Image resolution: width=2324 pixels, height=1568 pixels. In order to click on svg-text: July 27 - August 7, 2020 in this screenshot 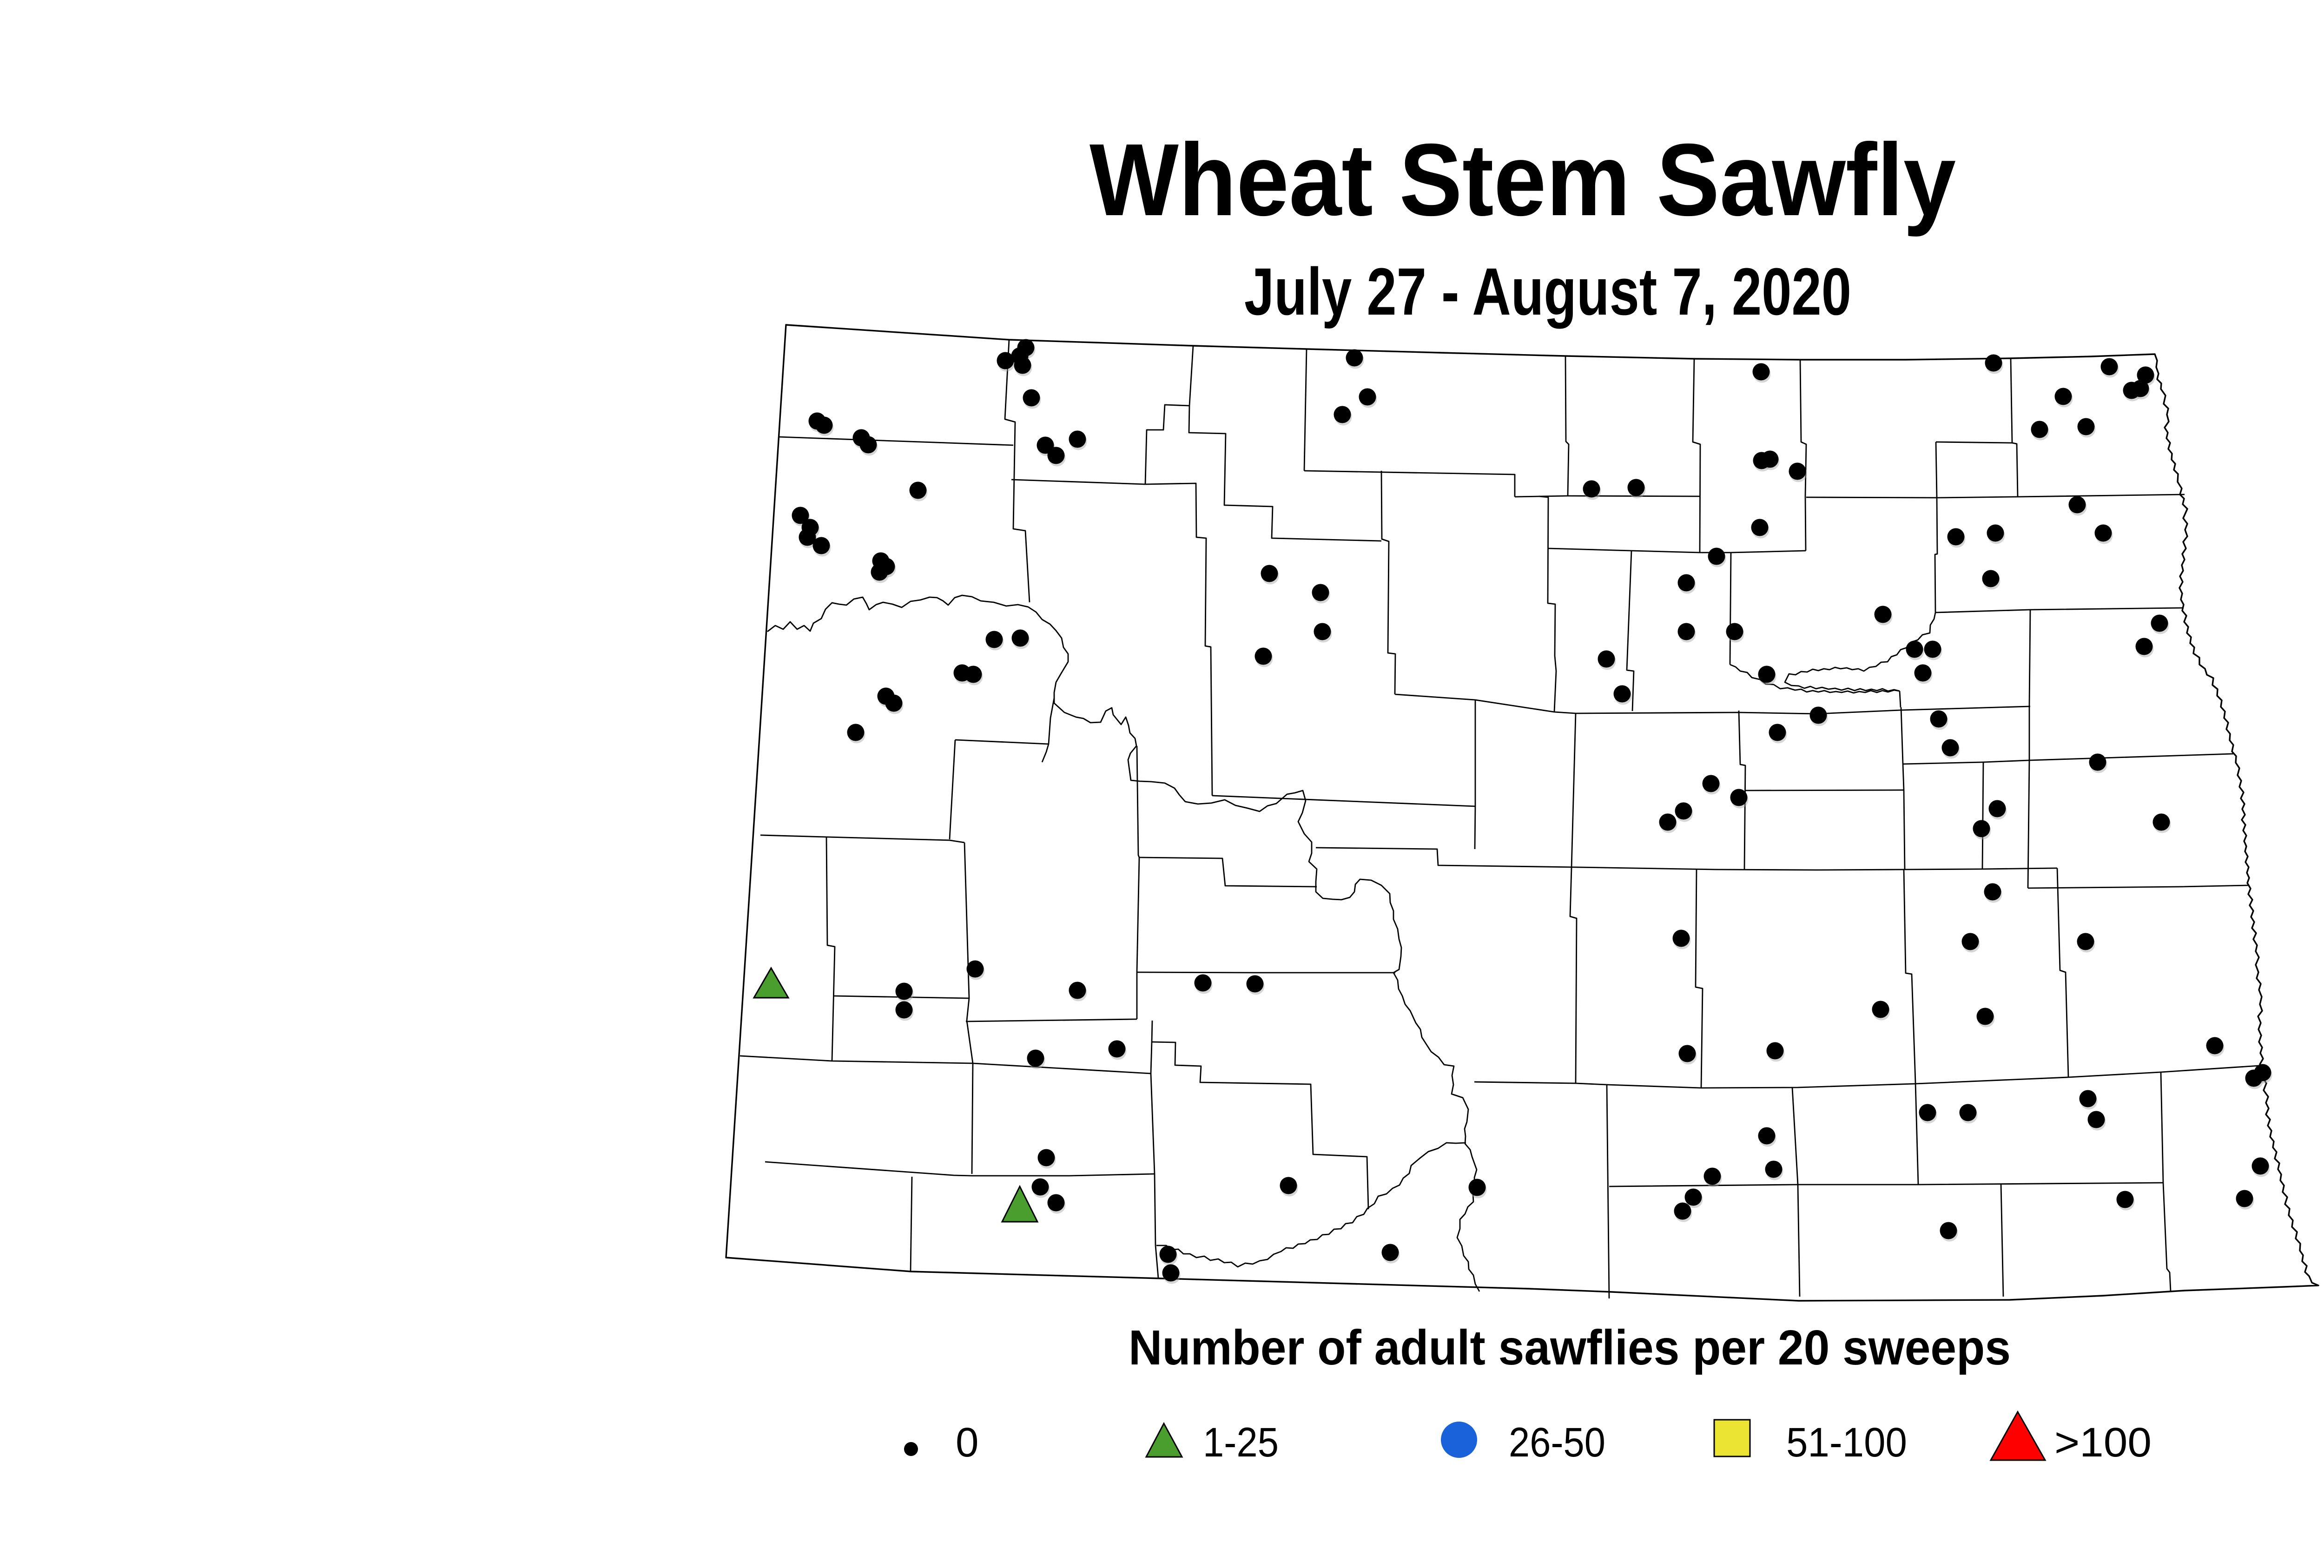, I will do `click(1547, 292)`.